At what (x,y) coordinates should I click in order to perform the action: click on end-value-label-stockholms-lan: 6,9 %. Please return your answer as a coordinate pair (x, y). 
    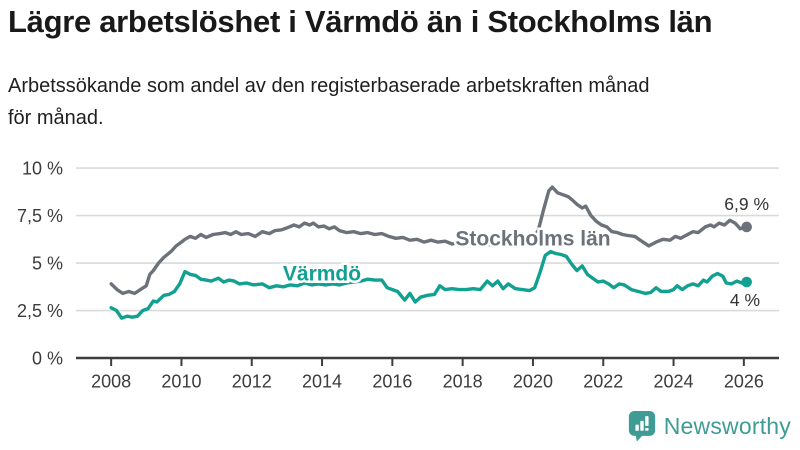
    Looking at the image, I should click on (746, 204).